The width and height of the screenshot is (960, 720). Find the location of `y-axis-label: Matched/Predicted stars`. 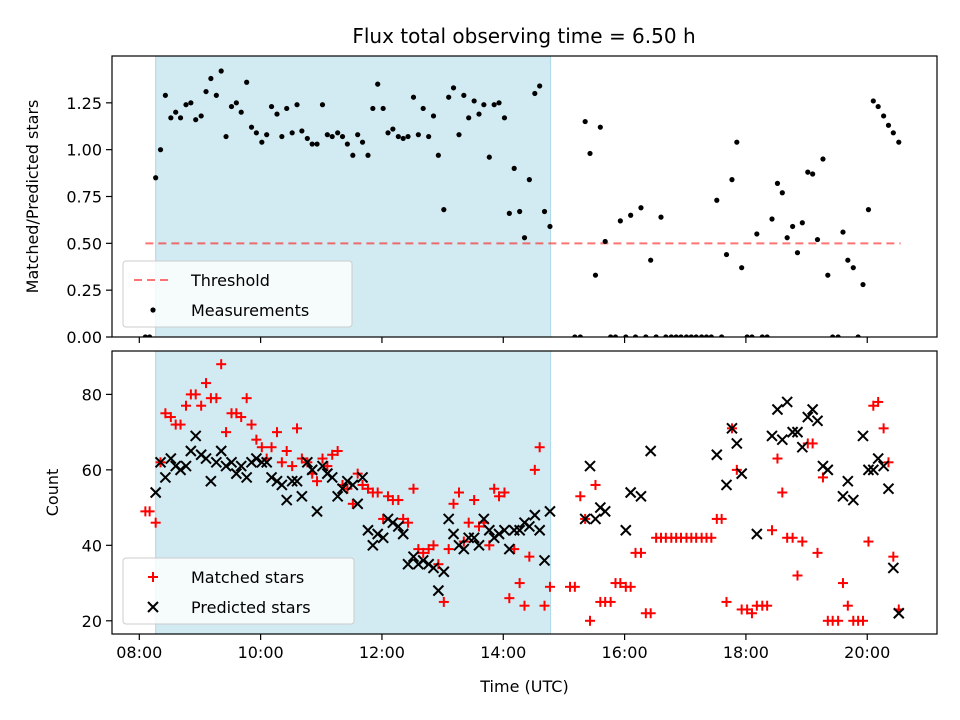

y-axis-label: Matched/Predicted stars is located at coordinates (32, 197).